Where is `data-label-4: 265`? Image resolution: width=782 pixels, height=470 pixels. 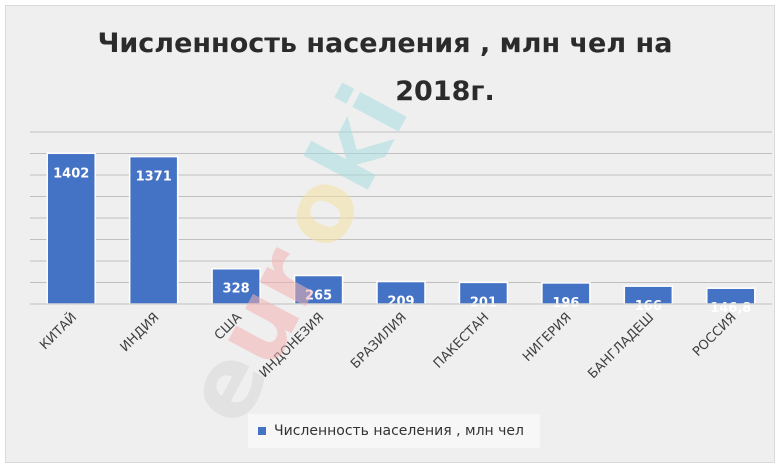
data-label-4: 265 is located at coordinates (318, 296).